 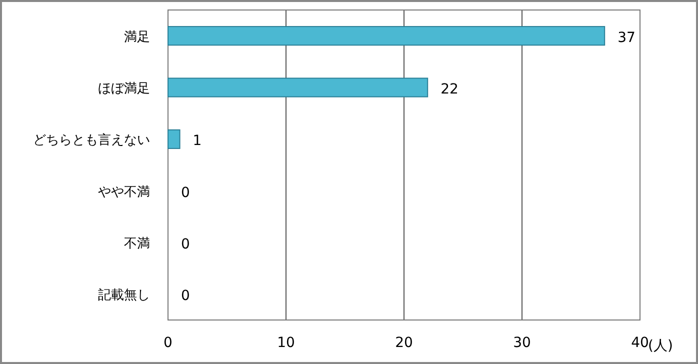 I want to click on x-tick-label: 30, so click(x=522, y=343).